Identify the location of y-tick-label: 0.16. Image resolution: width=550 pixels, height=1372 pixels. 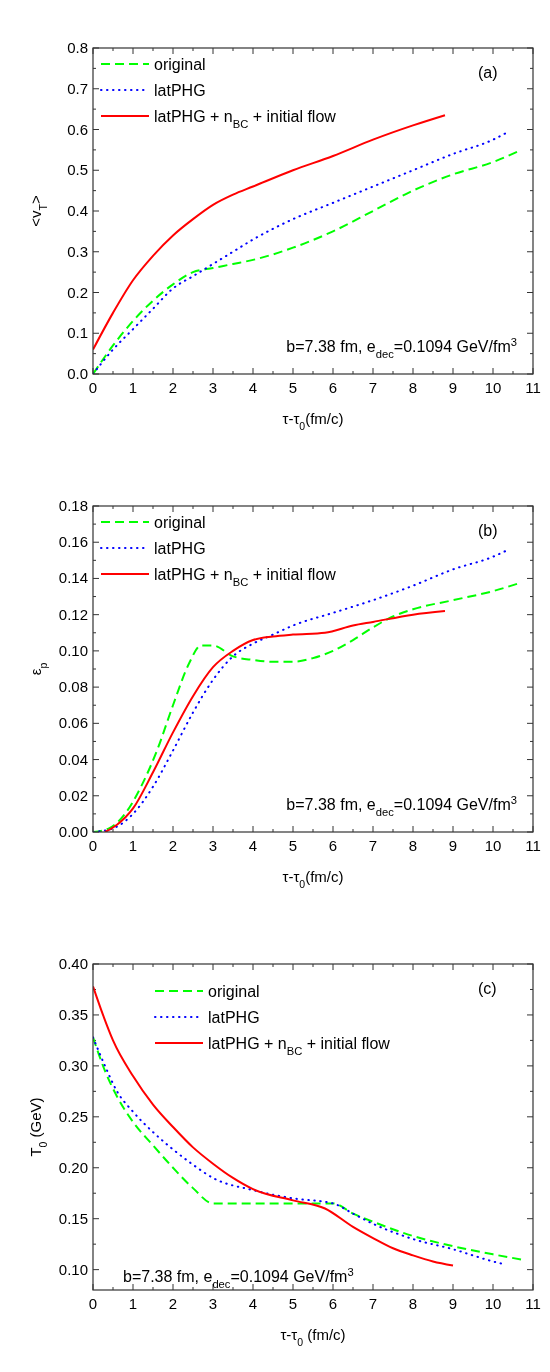
(73, 542).